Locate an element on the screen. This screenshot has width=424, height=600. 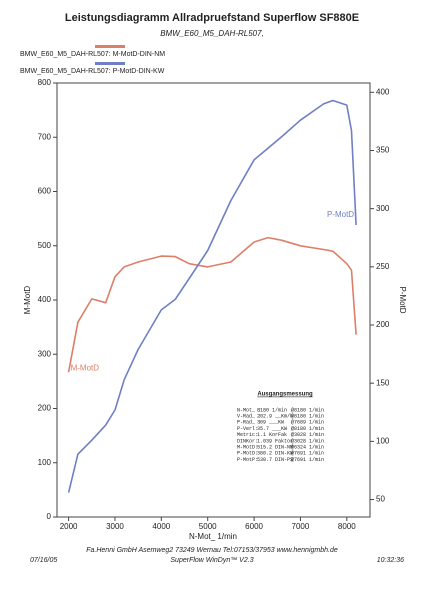
x-tick-label: 3000 is located at coordinates (115, 526).